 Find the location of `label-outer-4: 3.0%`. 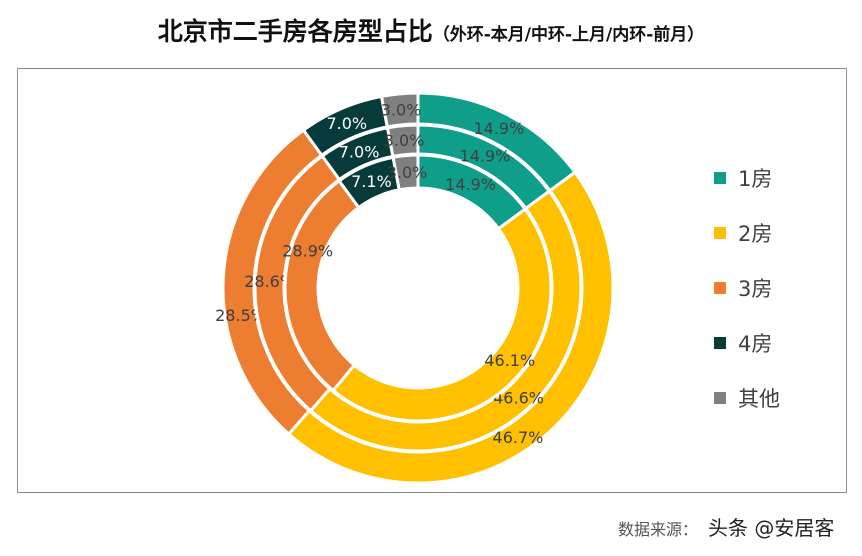

label-outer-4: 3.0% is located at coordinates (401, 109).